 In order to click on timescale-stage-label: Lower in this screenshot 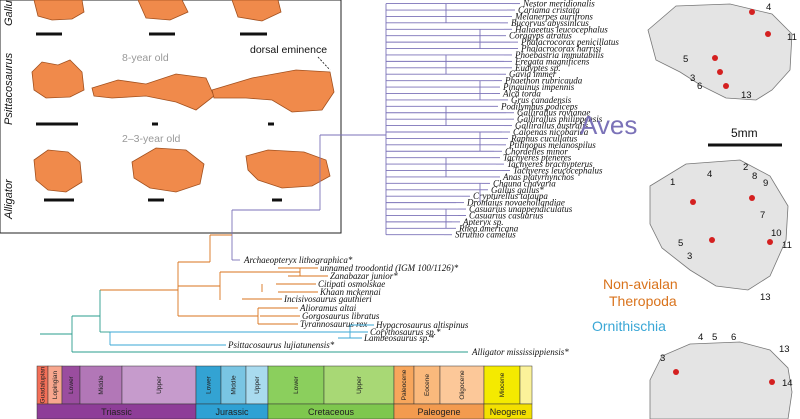, I will do `click(209, 384)`.